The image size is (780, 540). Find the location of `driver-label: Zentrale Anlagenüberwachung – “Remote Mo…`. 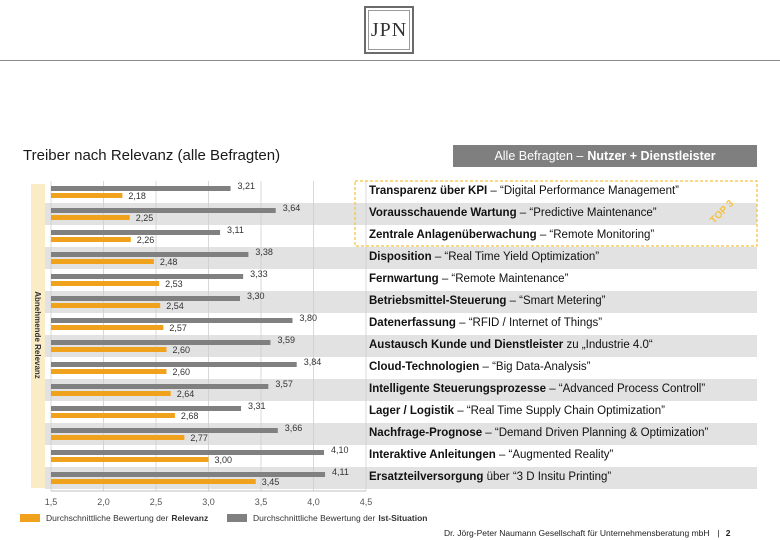

driver-label: Zentrale Anlagenüberwachung – “Remote Mo… is located at coordinates (511, 235).